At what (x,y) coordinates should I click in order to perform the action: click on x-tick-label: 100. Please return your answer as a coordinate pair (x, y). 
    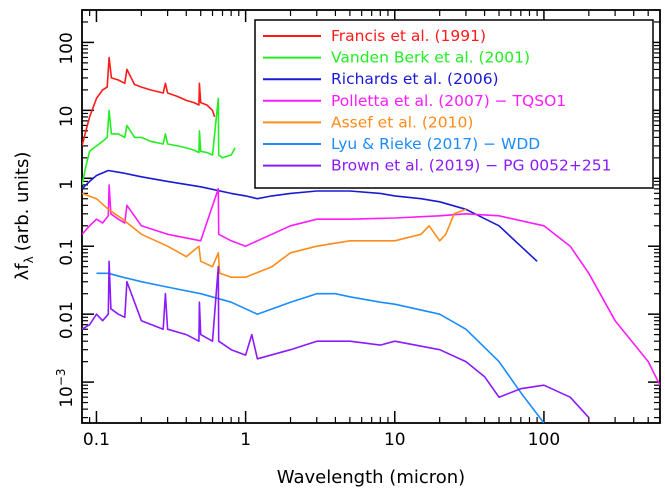
    Looking at the image, I should click on (544, 440).